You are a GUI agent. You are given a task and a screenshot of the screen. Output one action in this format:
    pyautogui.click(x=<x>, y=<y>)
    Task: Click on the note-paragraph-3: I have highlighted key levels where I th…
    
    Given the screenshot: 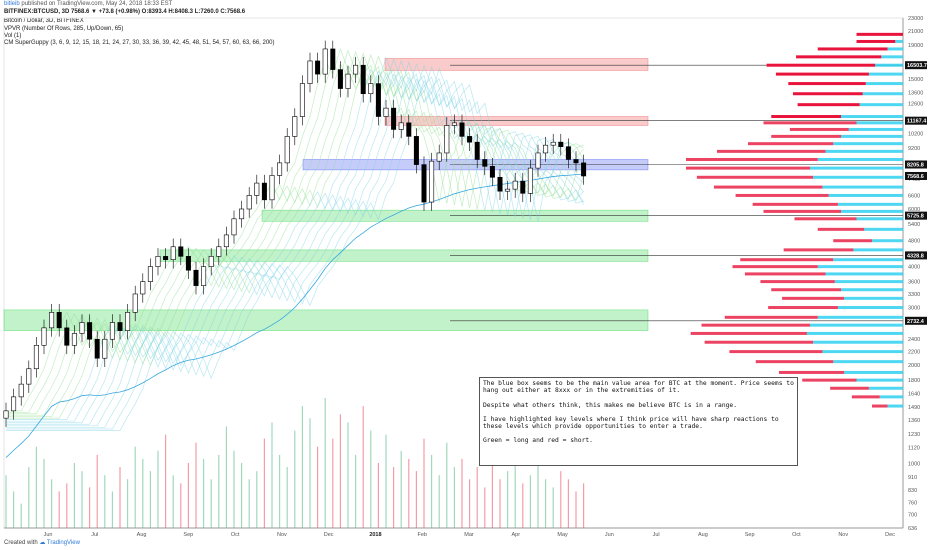 What is the action you would take?
    pyautogui.click(x=631, y=423)
    